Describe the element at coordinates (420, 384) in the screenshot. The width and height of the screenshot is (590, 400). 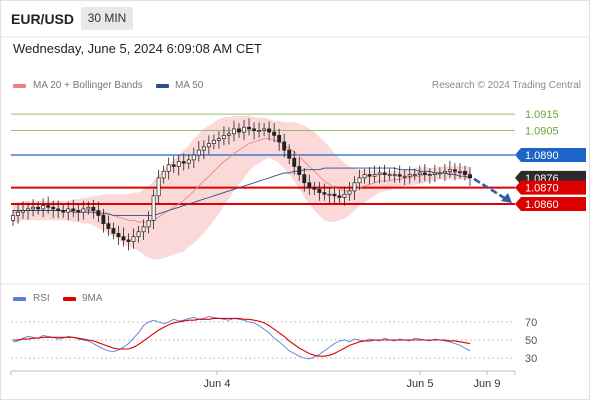
I see `x-tick-label: Jun 5` at that location.